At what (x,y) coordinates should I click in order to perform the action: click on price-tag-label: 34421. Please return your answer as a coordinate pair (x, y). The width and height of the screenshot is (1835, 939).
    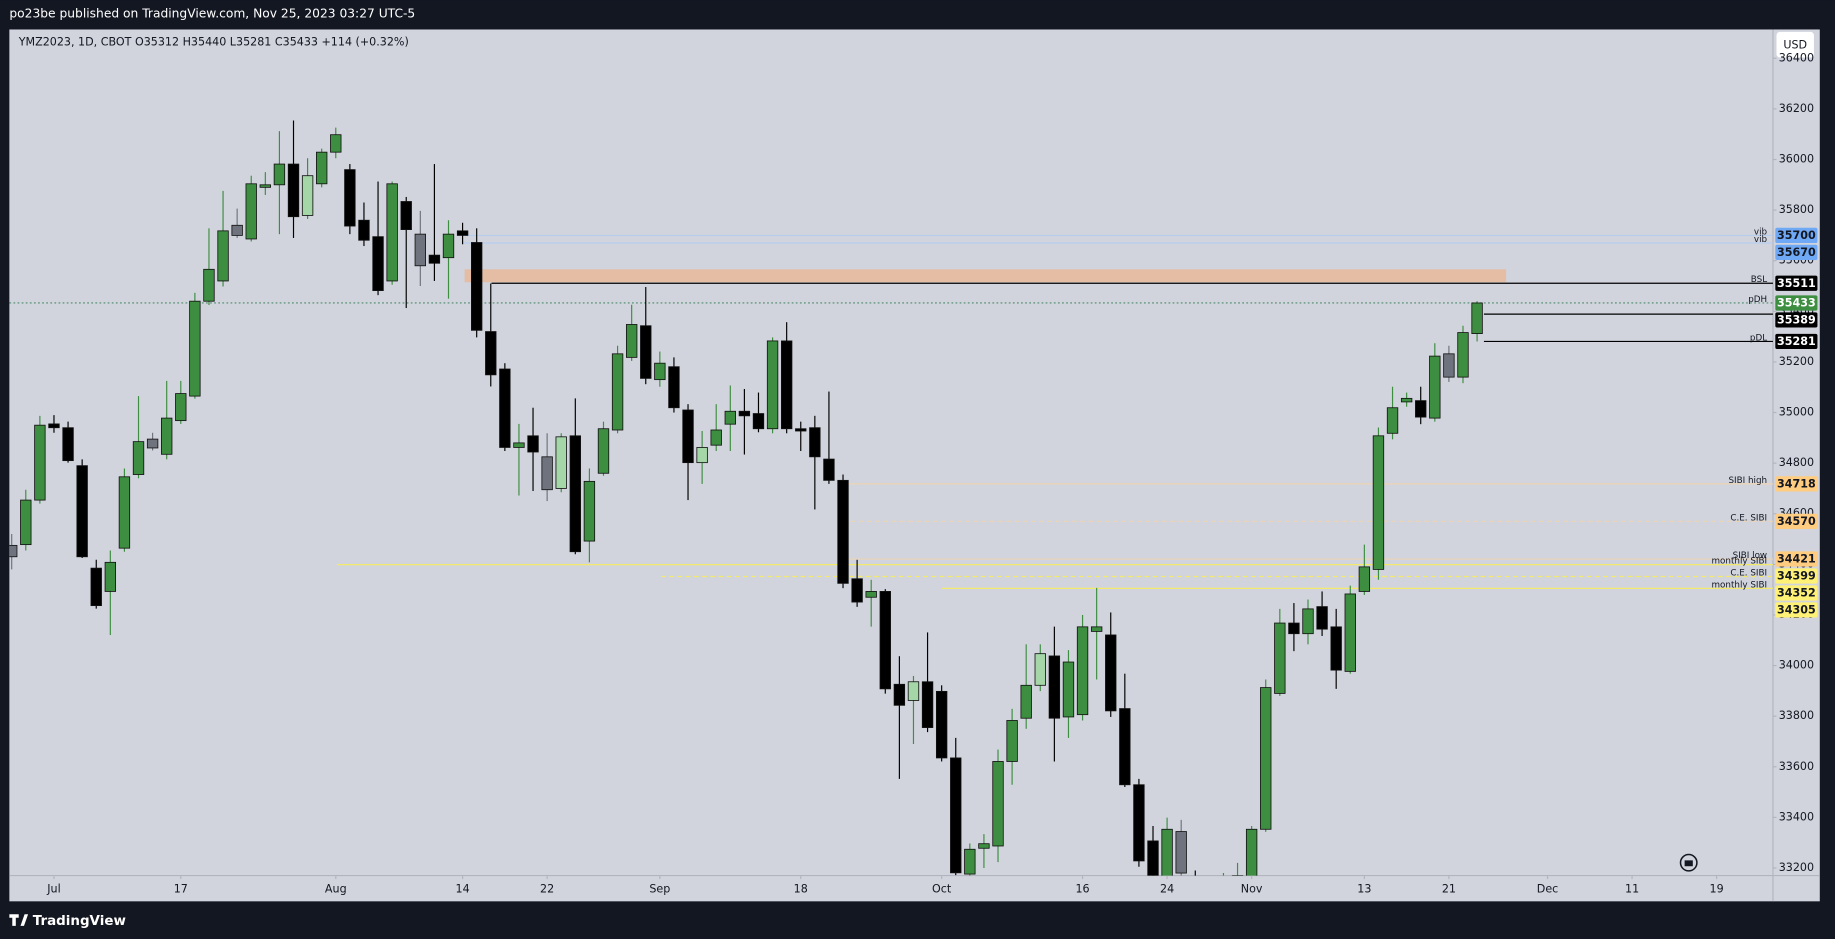
    Looking at the image, I should click on (1796, 559).